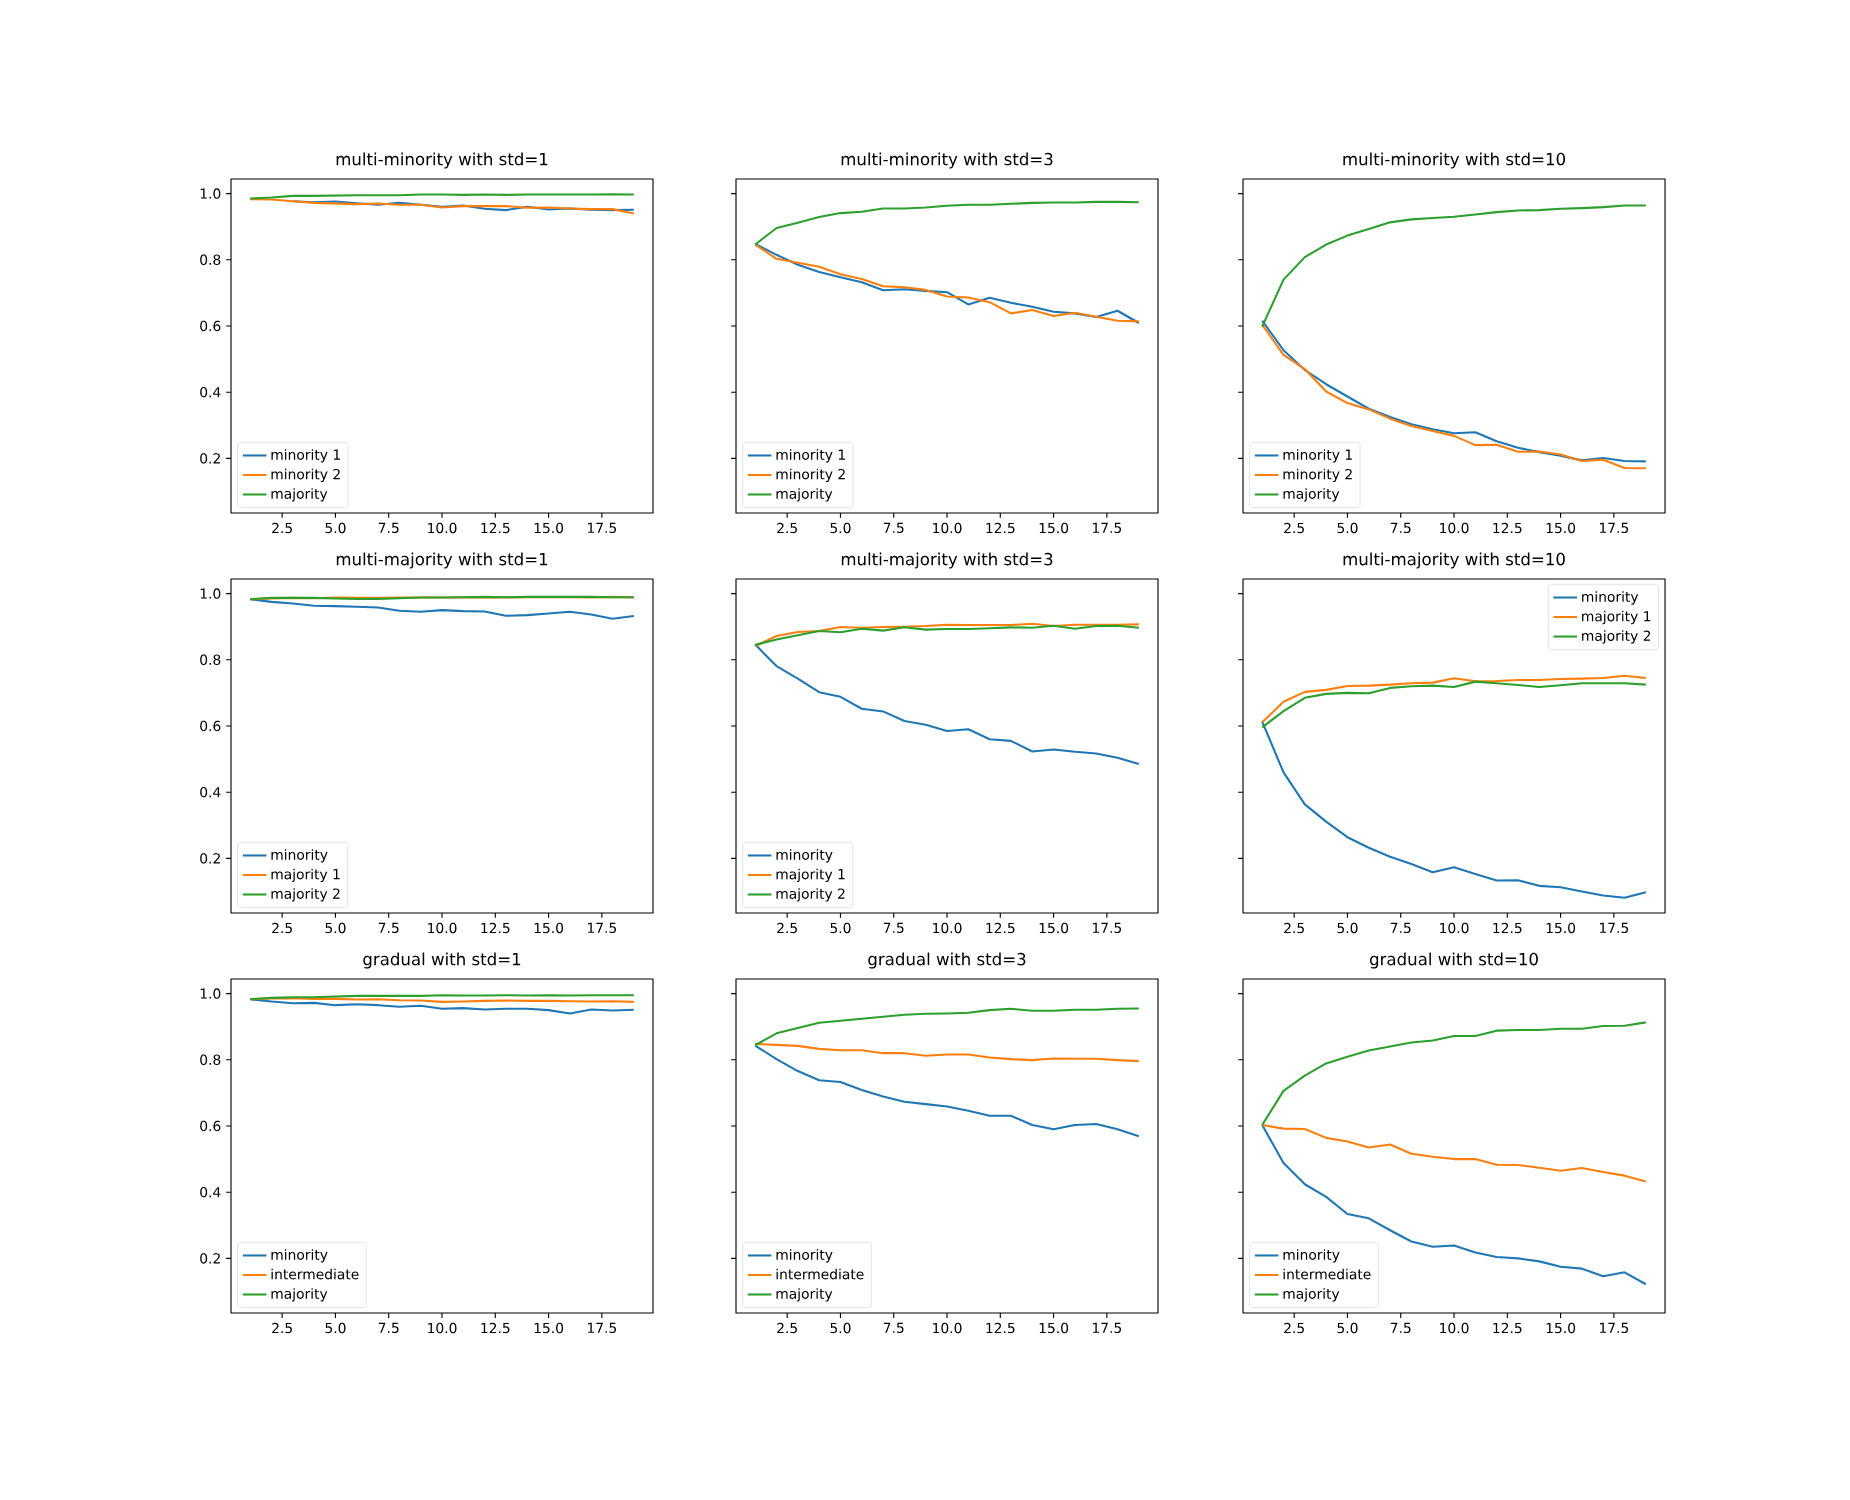 The width and height of the screenshot is (1850, 1500). Describe the element at coordinates (1454, 560) in the screenshot. I see `chart-title: multi-majority with std=10` at that location.